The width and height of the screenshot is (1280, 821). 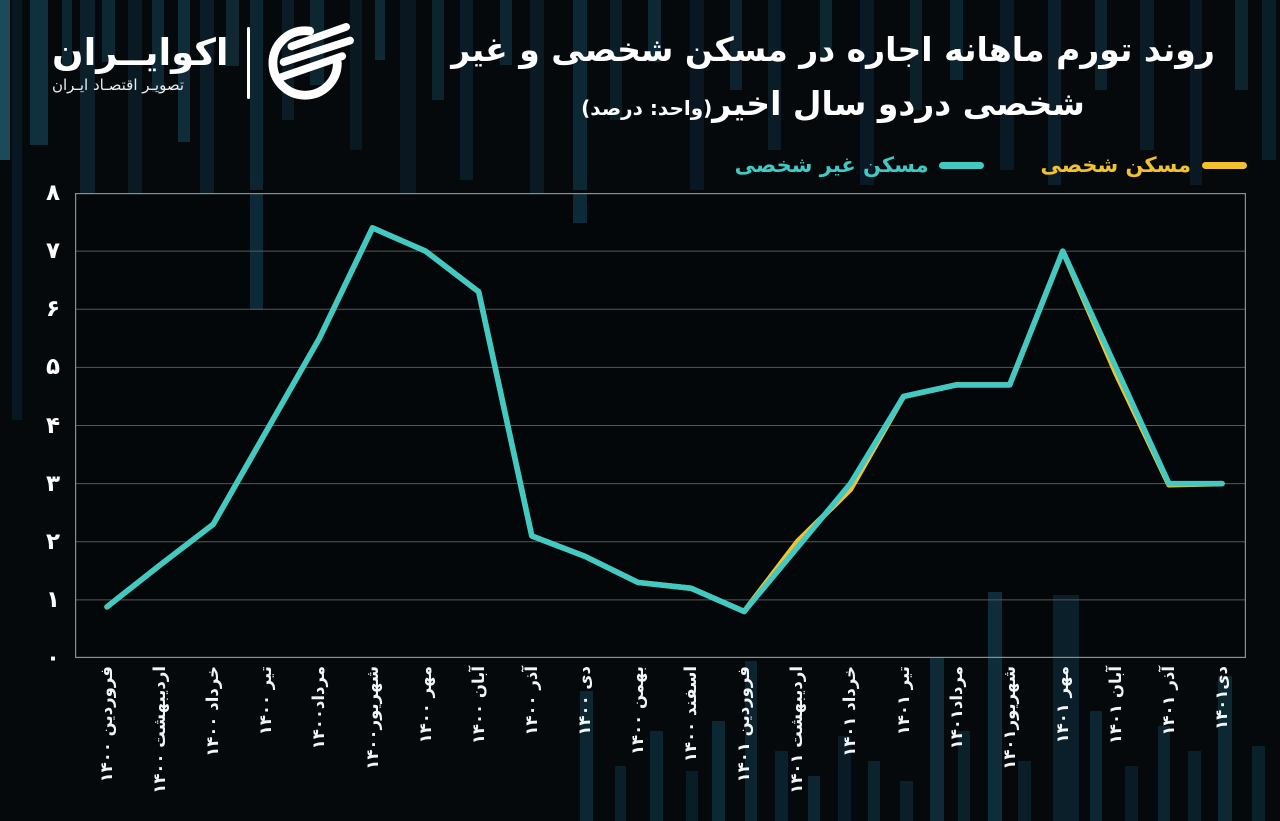 I want to click on unit-label: (واحد: درصد), so click(x=647, y=108).